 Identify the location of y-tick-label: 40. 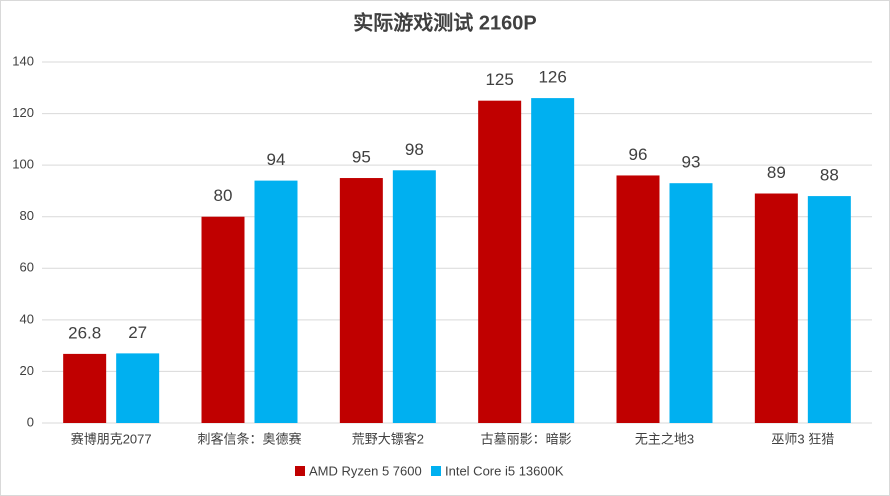
(27, 318).